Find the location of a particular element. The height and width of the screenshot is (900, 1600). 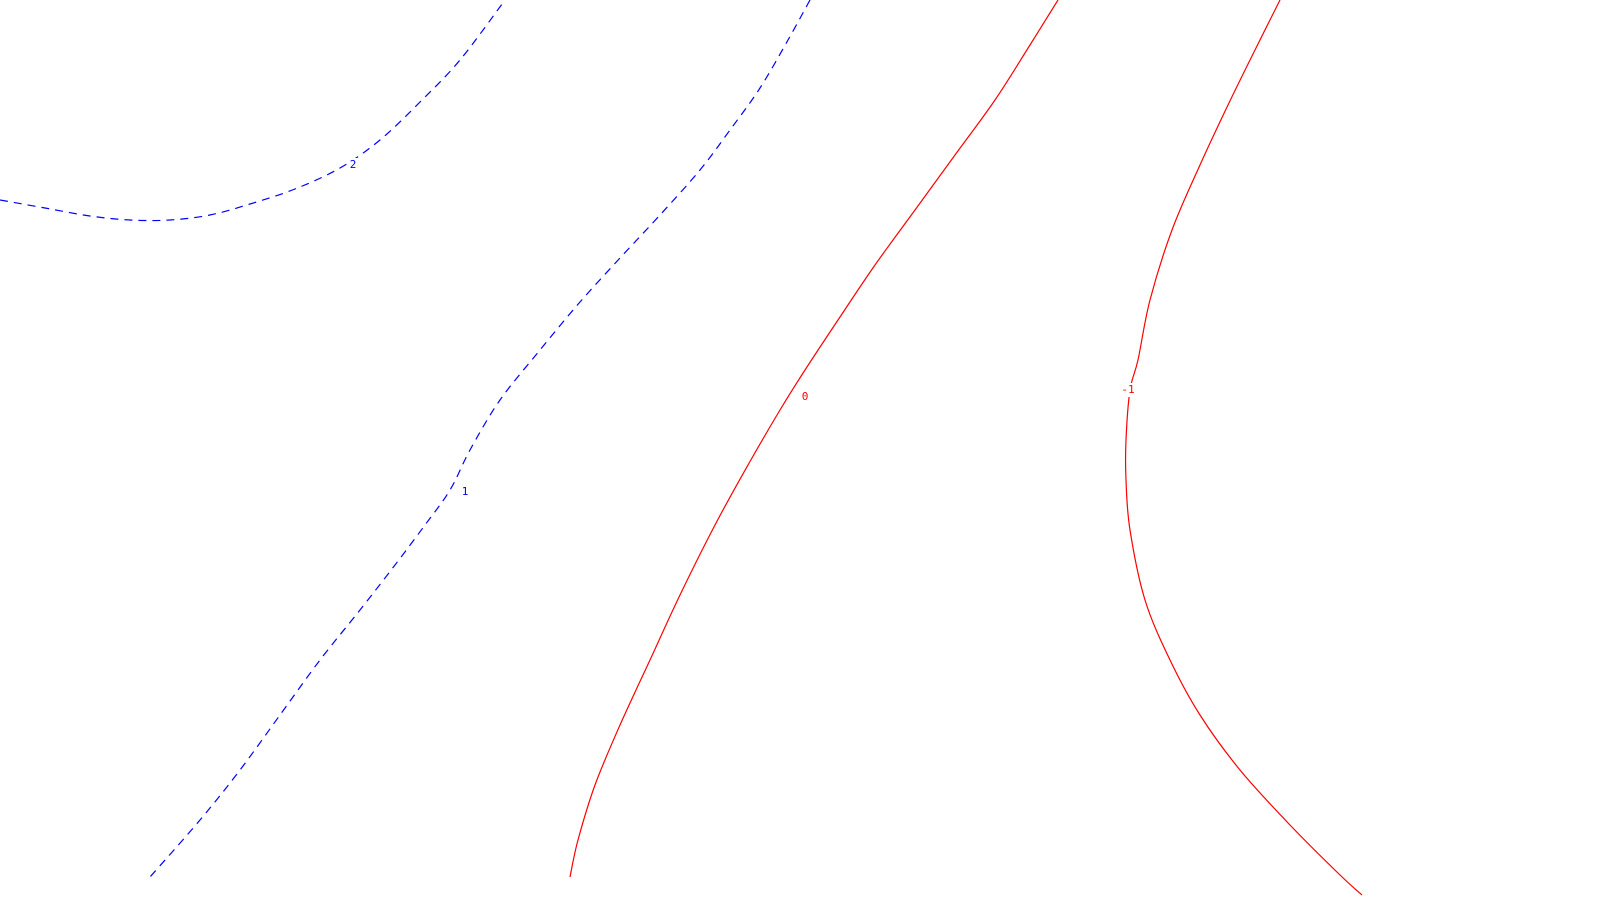

contour-label-neg1: -1 is located at coordinates (1127, 389).